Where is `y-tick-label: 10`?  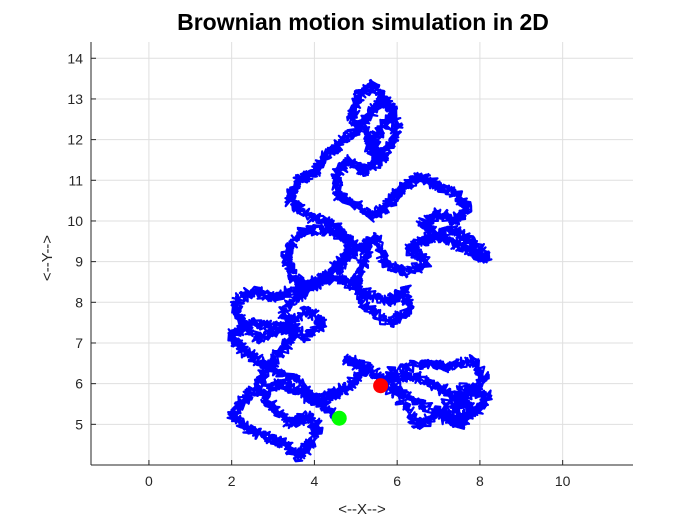 y-tick-label: 10 is located at coordinates (75, 221).